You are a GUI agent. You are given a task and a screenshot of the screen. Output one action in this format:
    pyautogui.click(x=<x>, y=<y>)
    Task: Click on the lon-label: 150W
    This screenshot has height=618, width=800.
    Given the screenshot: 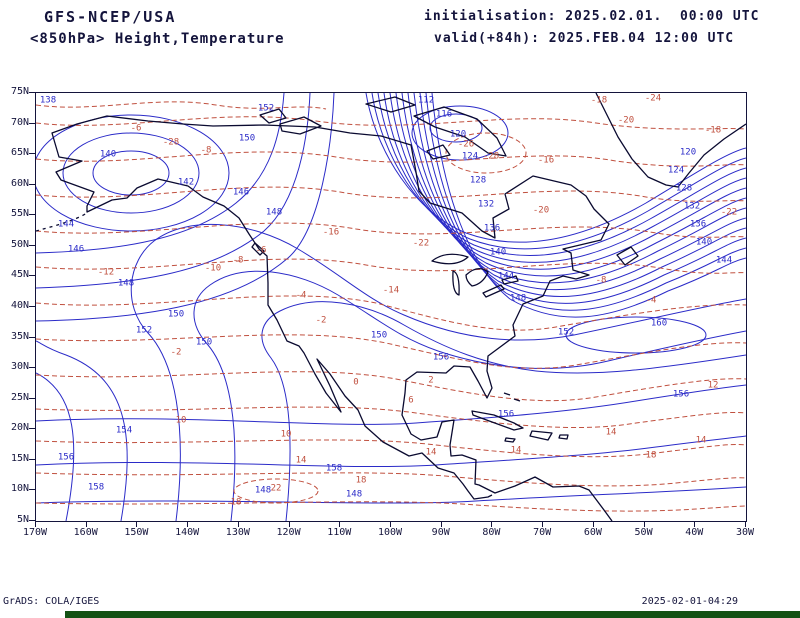 What is the action you would take?
    pyautogui.click(x=136, y=532)
    